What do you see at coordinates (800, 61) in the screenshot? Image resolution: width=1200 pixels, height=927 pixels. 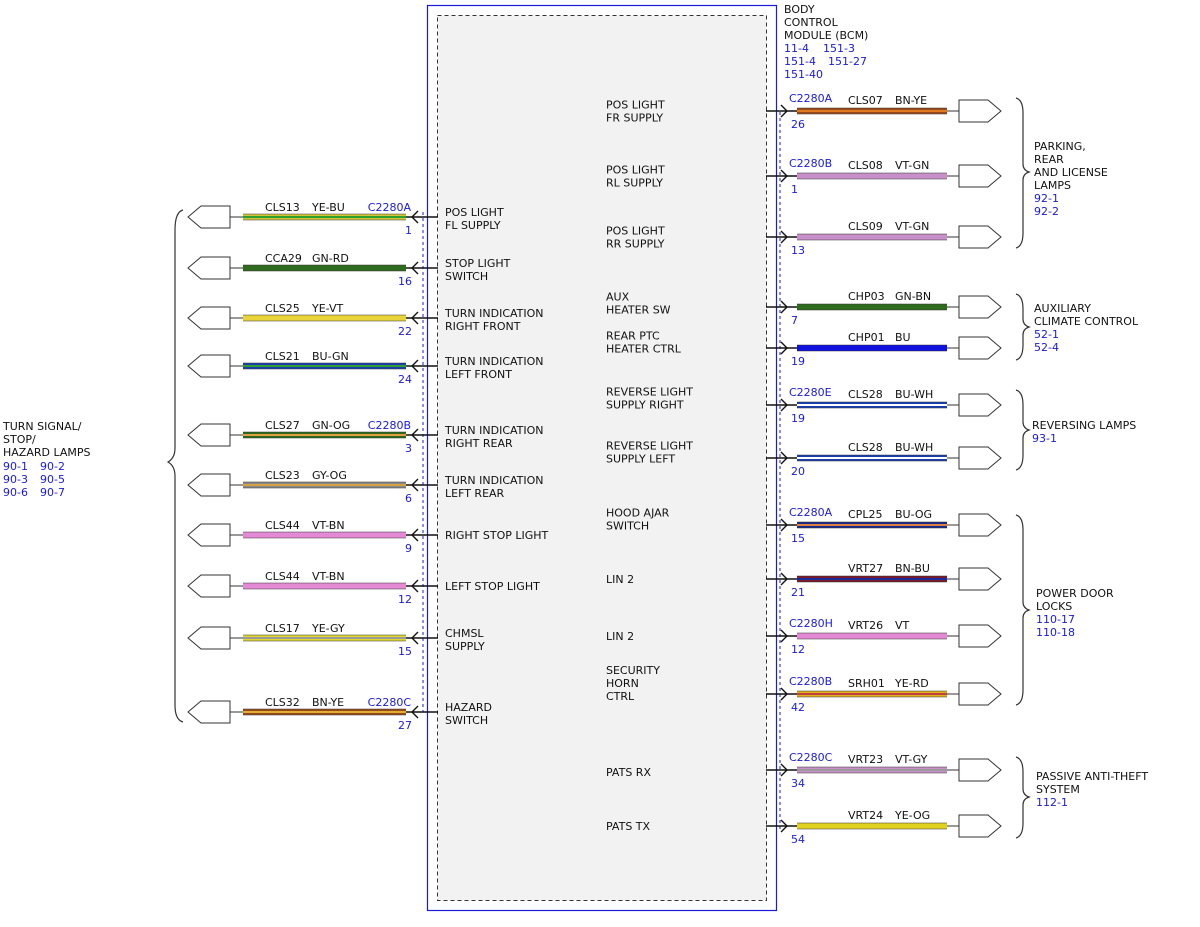 I see `module-ref: 151-4` at bounding box center [800, 61].